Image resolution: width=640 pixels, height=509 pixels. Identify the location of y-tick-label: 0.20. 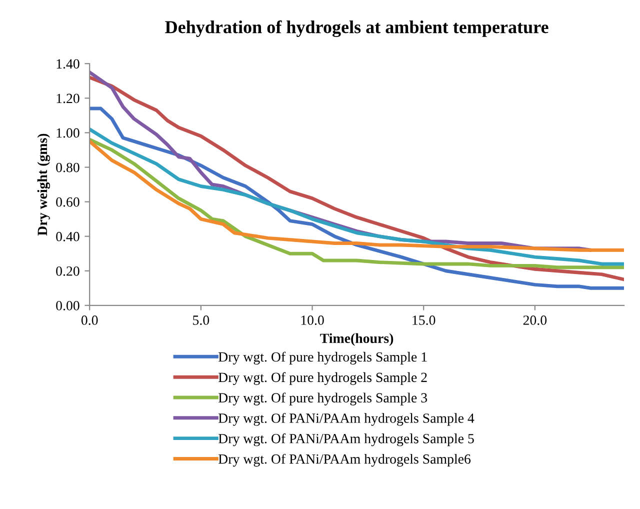
(68, 271).